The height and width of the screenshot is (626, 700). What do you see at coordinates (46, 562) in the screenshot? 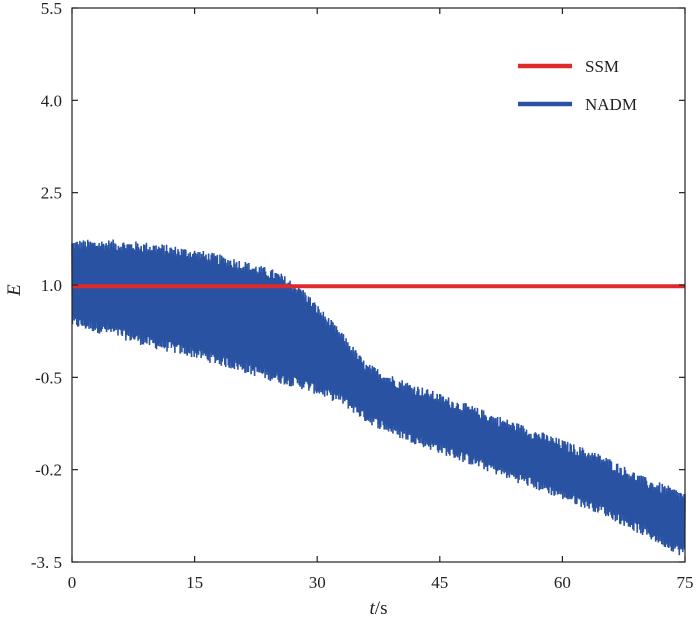
I see `y-tick-label: -3. 5` at bounding box center [46, 562].